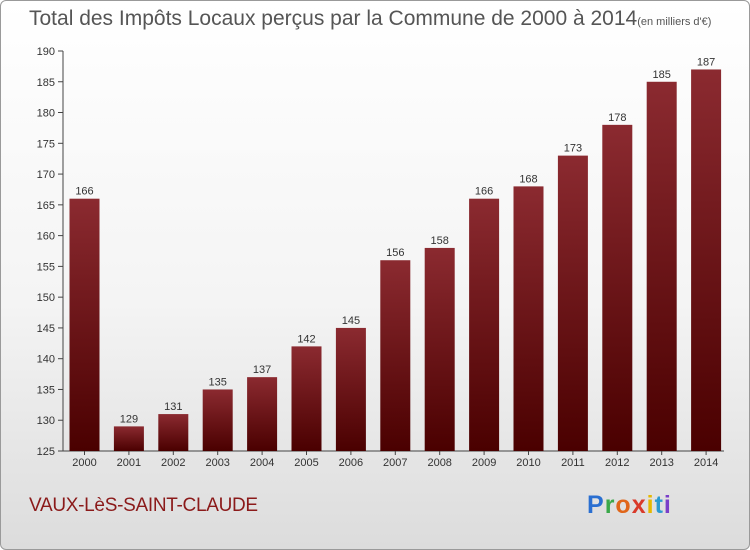 The image size is (750, 550). I want to click on x-tick-label: 2007, so click(395, 463).